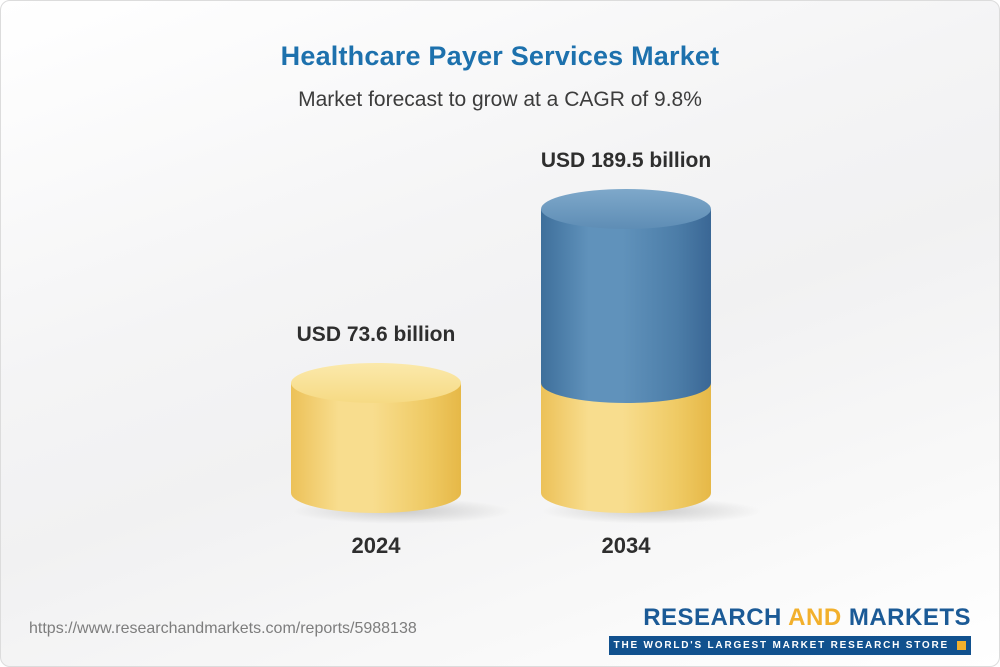 The width and height of the screenshot is (1000, 667). I want to click on bar-group-2034: USD 189.5 billion 2034, so click(651, 353).